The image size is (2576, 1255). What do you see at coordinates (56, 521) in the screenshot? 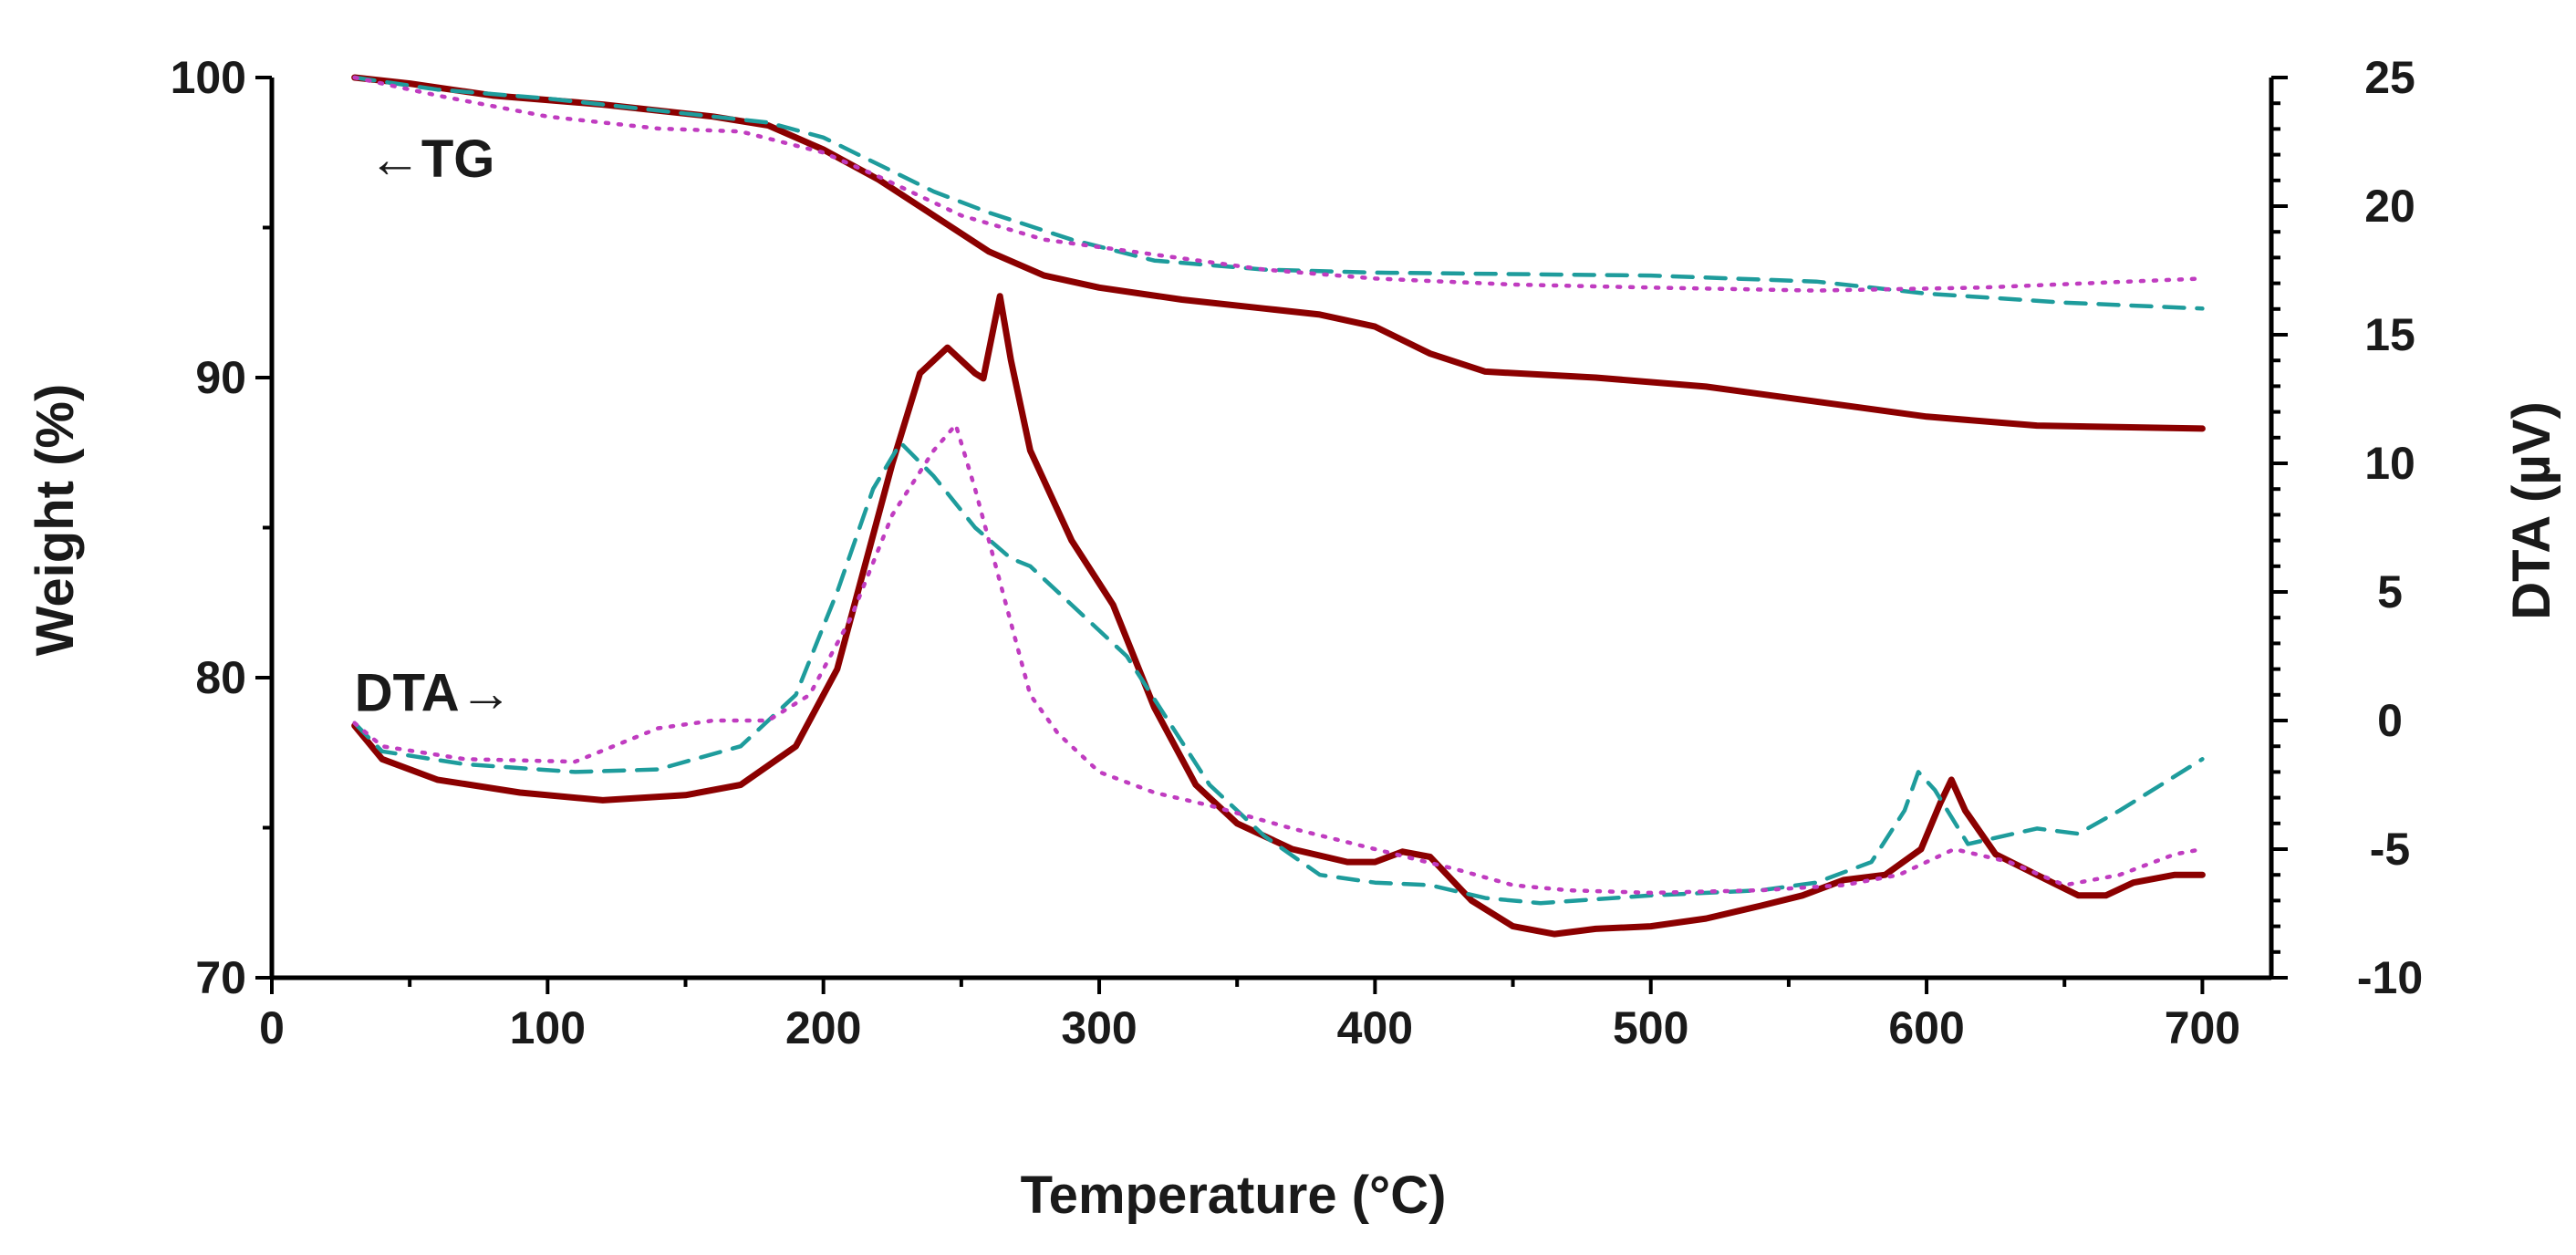
I see `y-axis-left-title: Weight (%)` at bounding box center [56, 521].